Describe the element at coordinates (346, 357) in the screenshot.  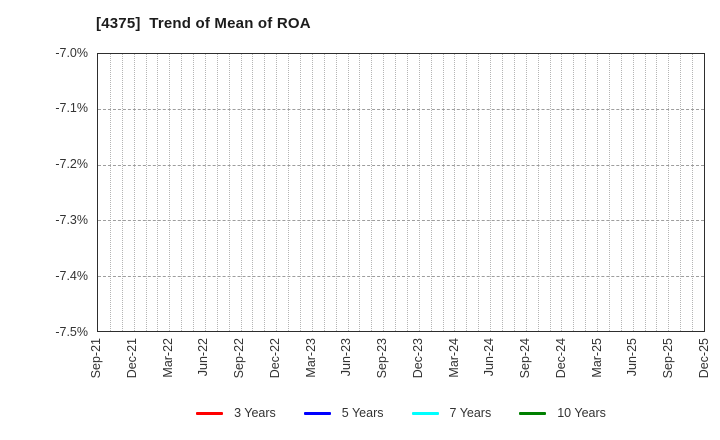
I see `x-tick-label: Jun-23` at that location.